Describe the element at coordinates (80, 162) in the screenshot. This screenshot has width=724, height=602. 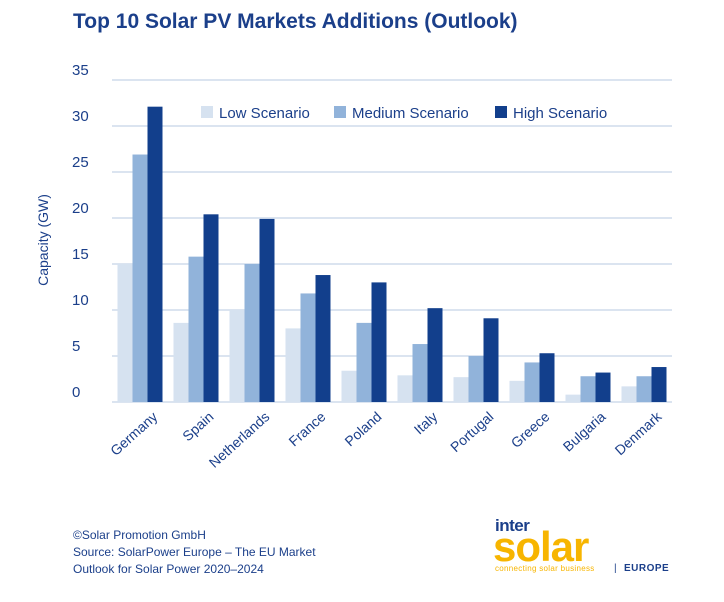
I see `y-tick-label: 25` at that location.